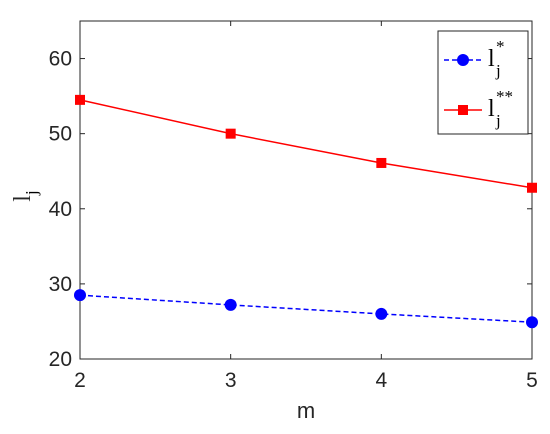 The height and width of the screenshot is (434, 550). I want to click on x-tick-label: 5, so click(532, 380).